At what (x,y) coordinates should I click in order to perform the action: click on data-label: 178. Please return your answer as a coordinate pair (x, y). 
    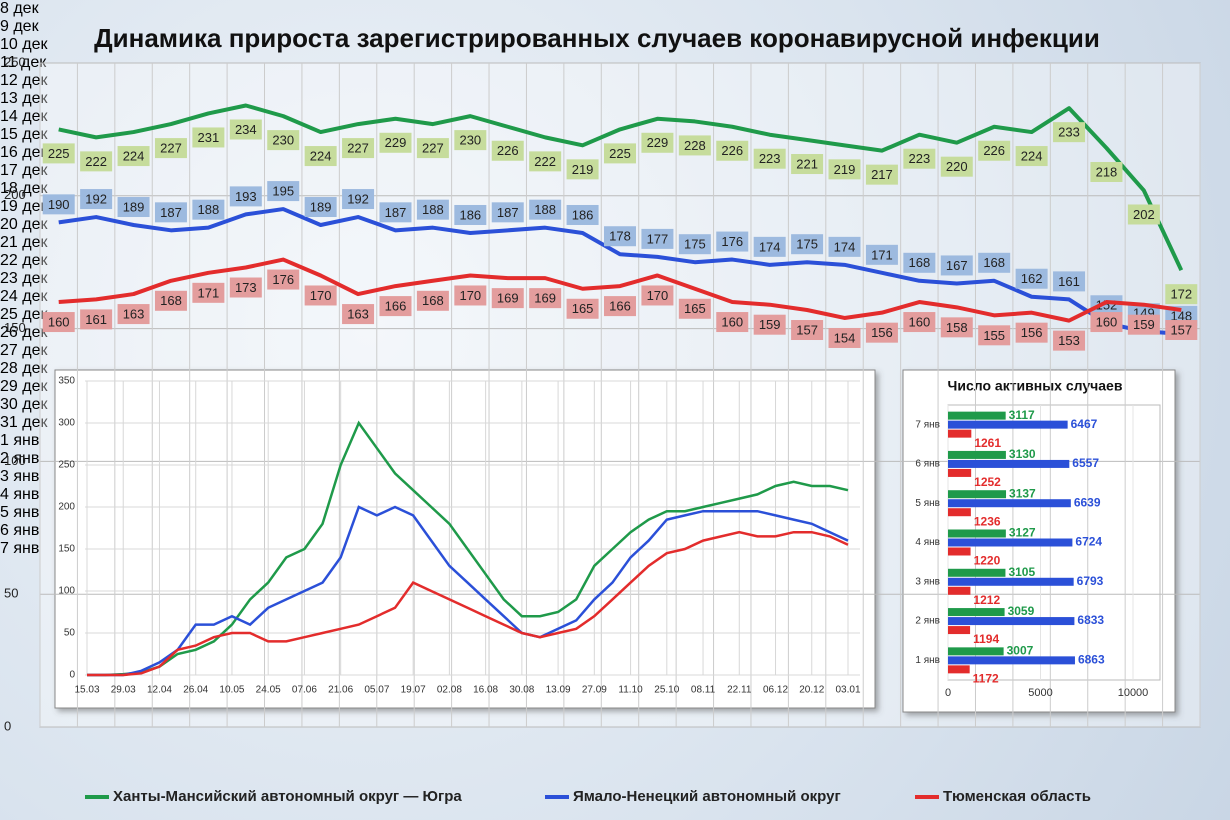
    Looking at the image, I should click on (620, 236).